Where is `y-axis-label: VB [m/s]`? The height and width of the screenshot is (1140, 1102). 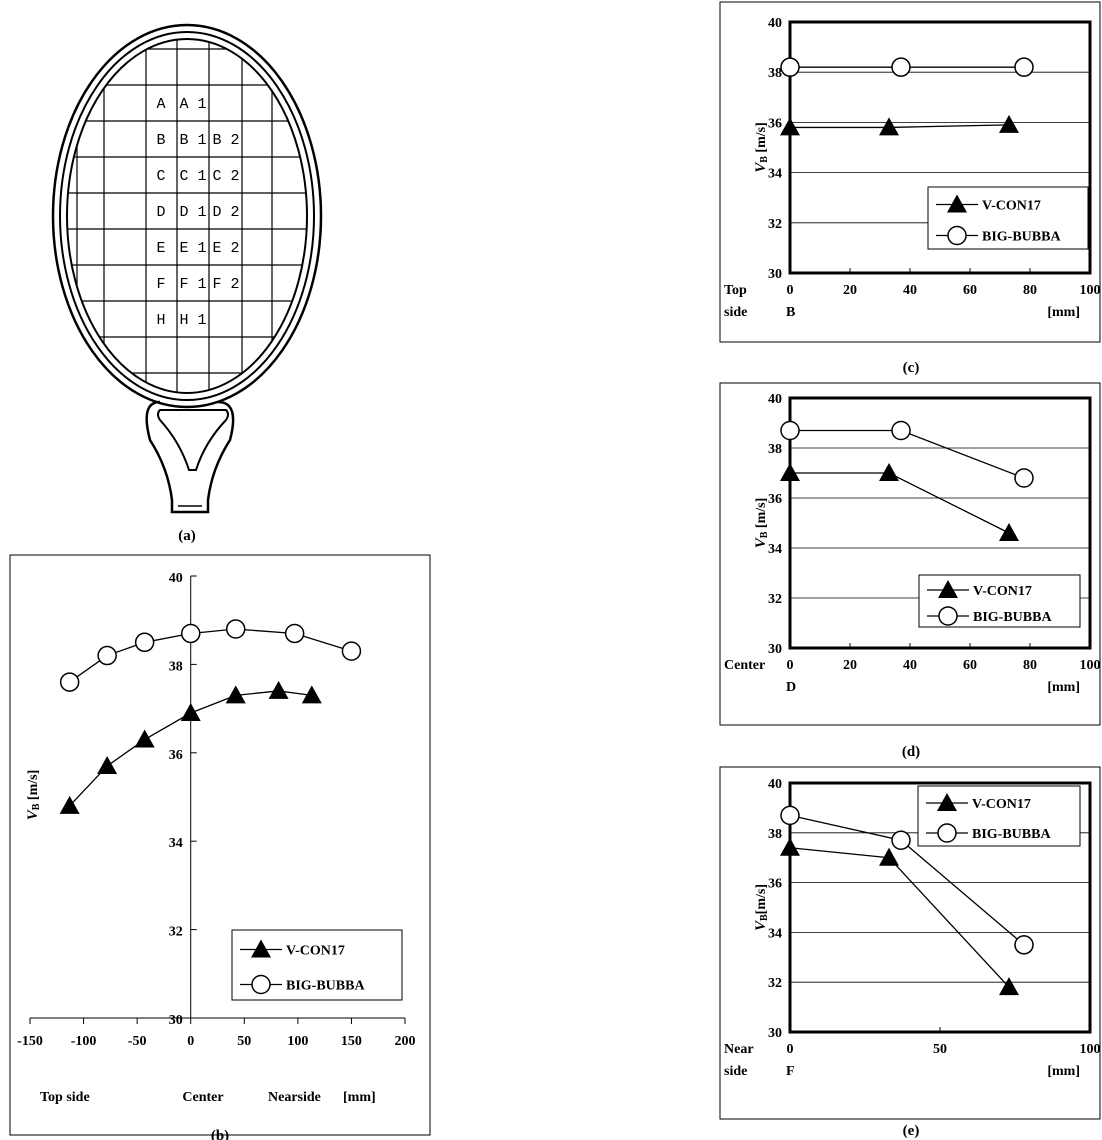
y-axis-label: VB [m/s] is located at coordinates (33, 795).